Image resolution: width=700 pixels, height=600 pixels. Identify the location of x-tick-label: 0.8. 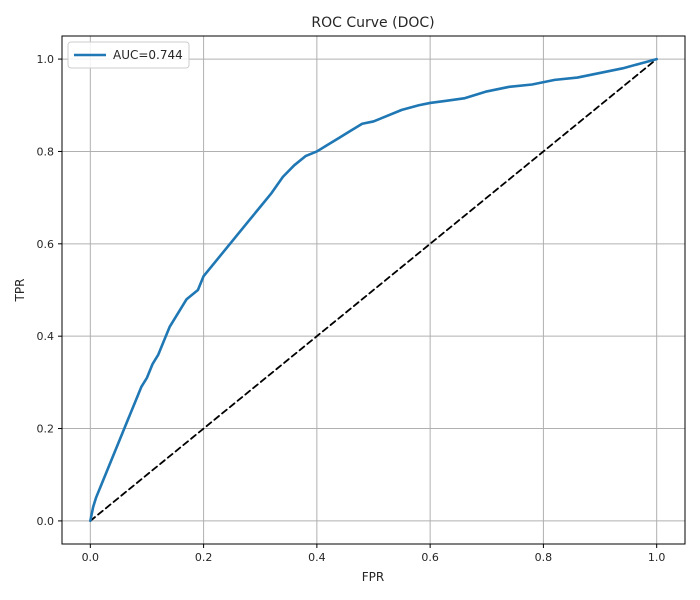
(544, 557).